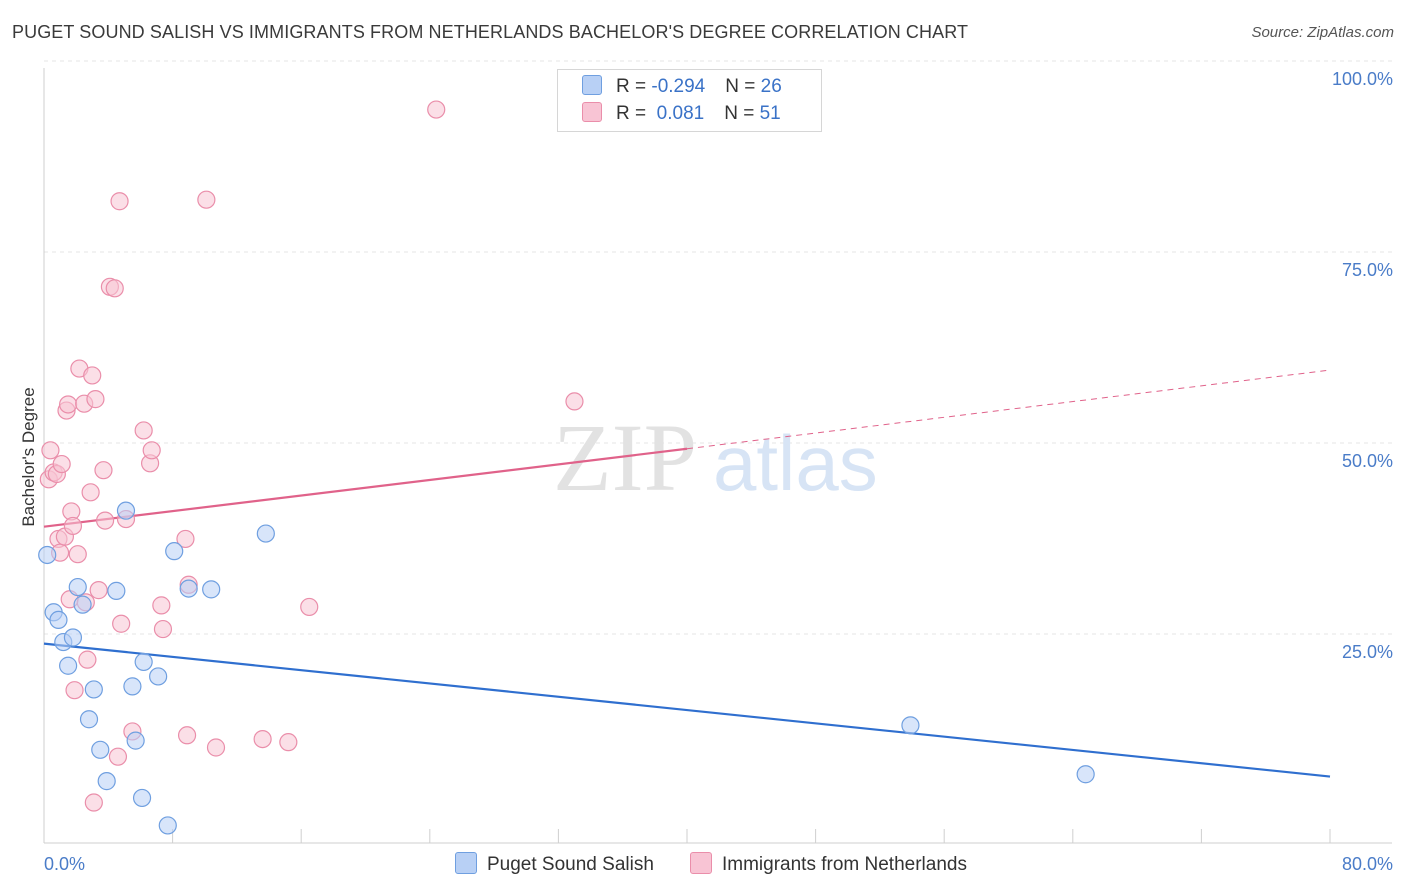  I want to click on watermark-zip: ZIP, so click(625, 457).